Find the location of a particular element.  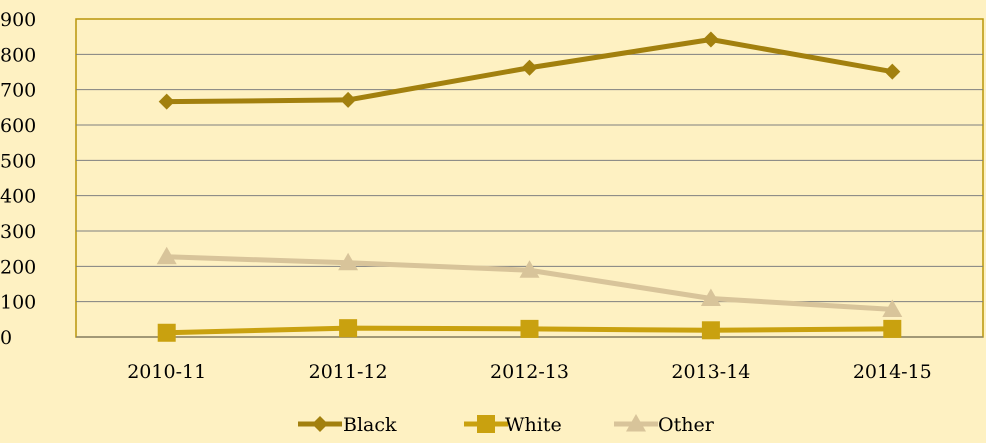

x-tick-label: 2014-15 is located at coordinates (892, 372).